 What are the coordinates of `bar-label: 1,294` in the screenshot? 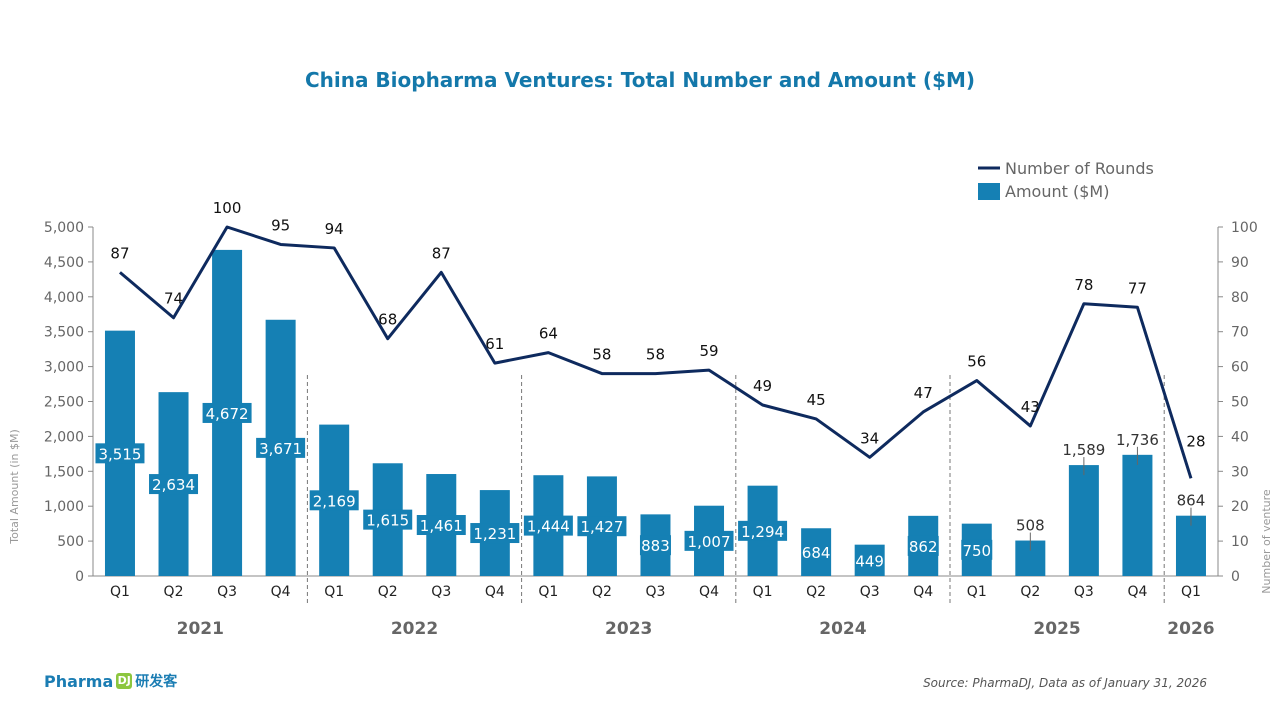 It's located at (762, 532).